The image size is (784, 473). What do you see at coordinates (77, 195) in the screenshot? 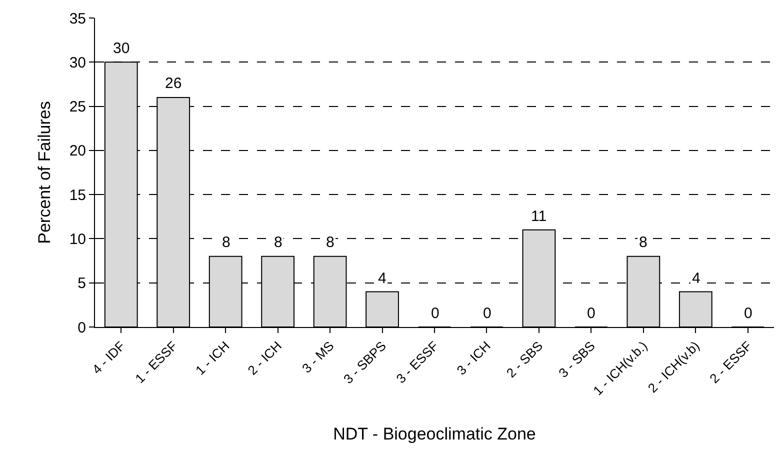
I see `y-tick-label: 15` at bounding box center [77, 195].